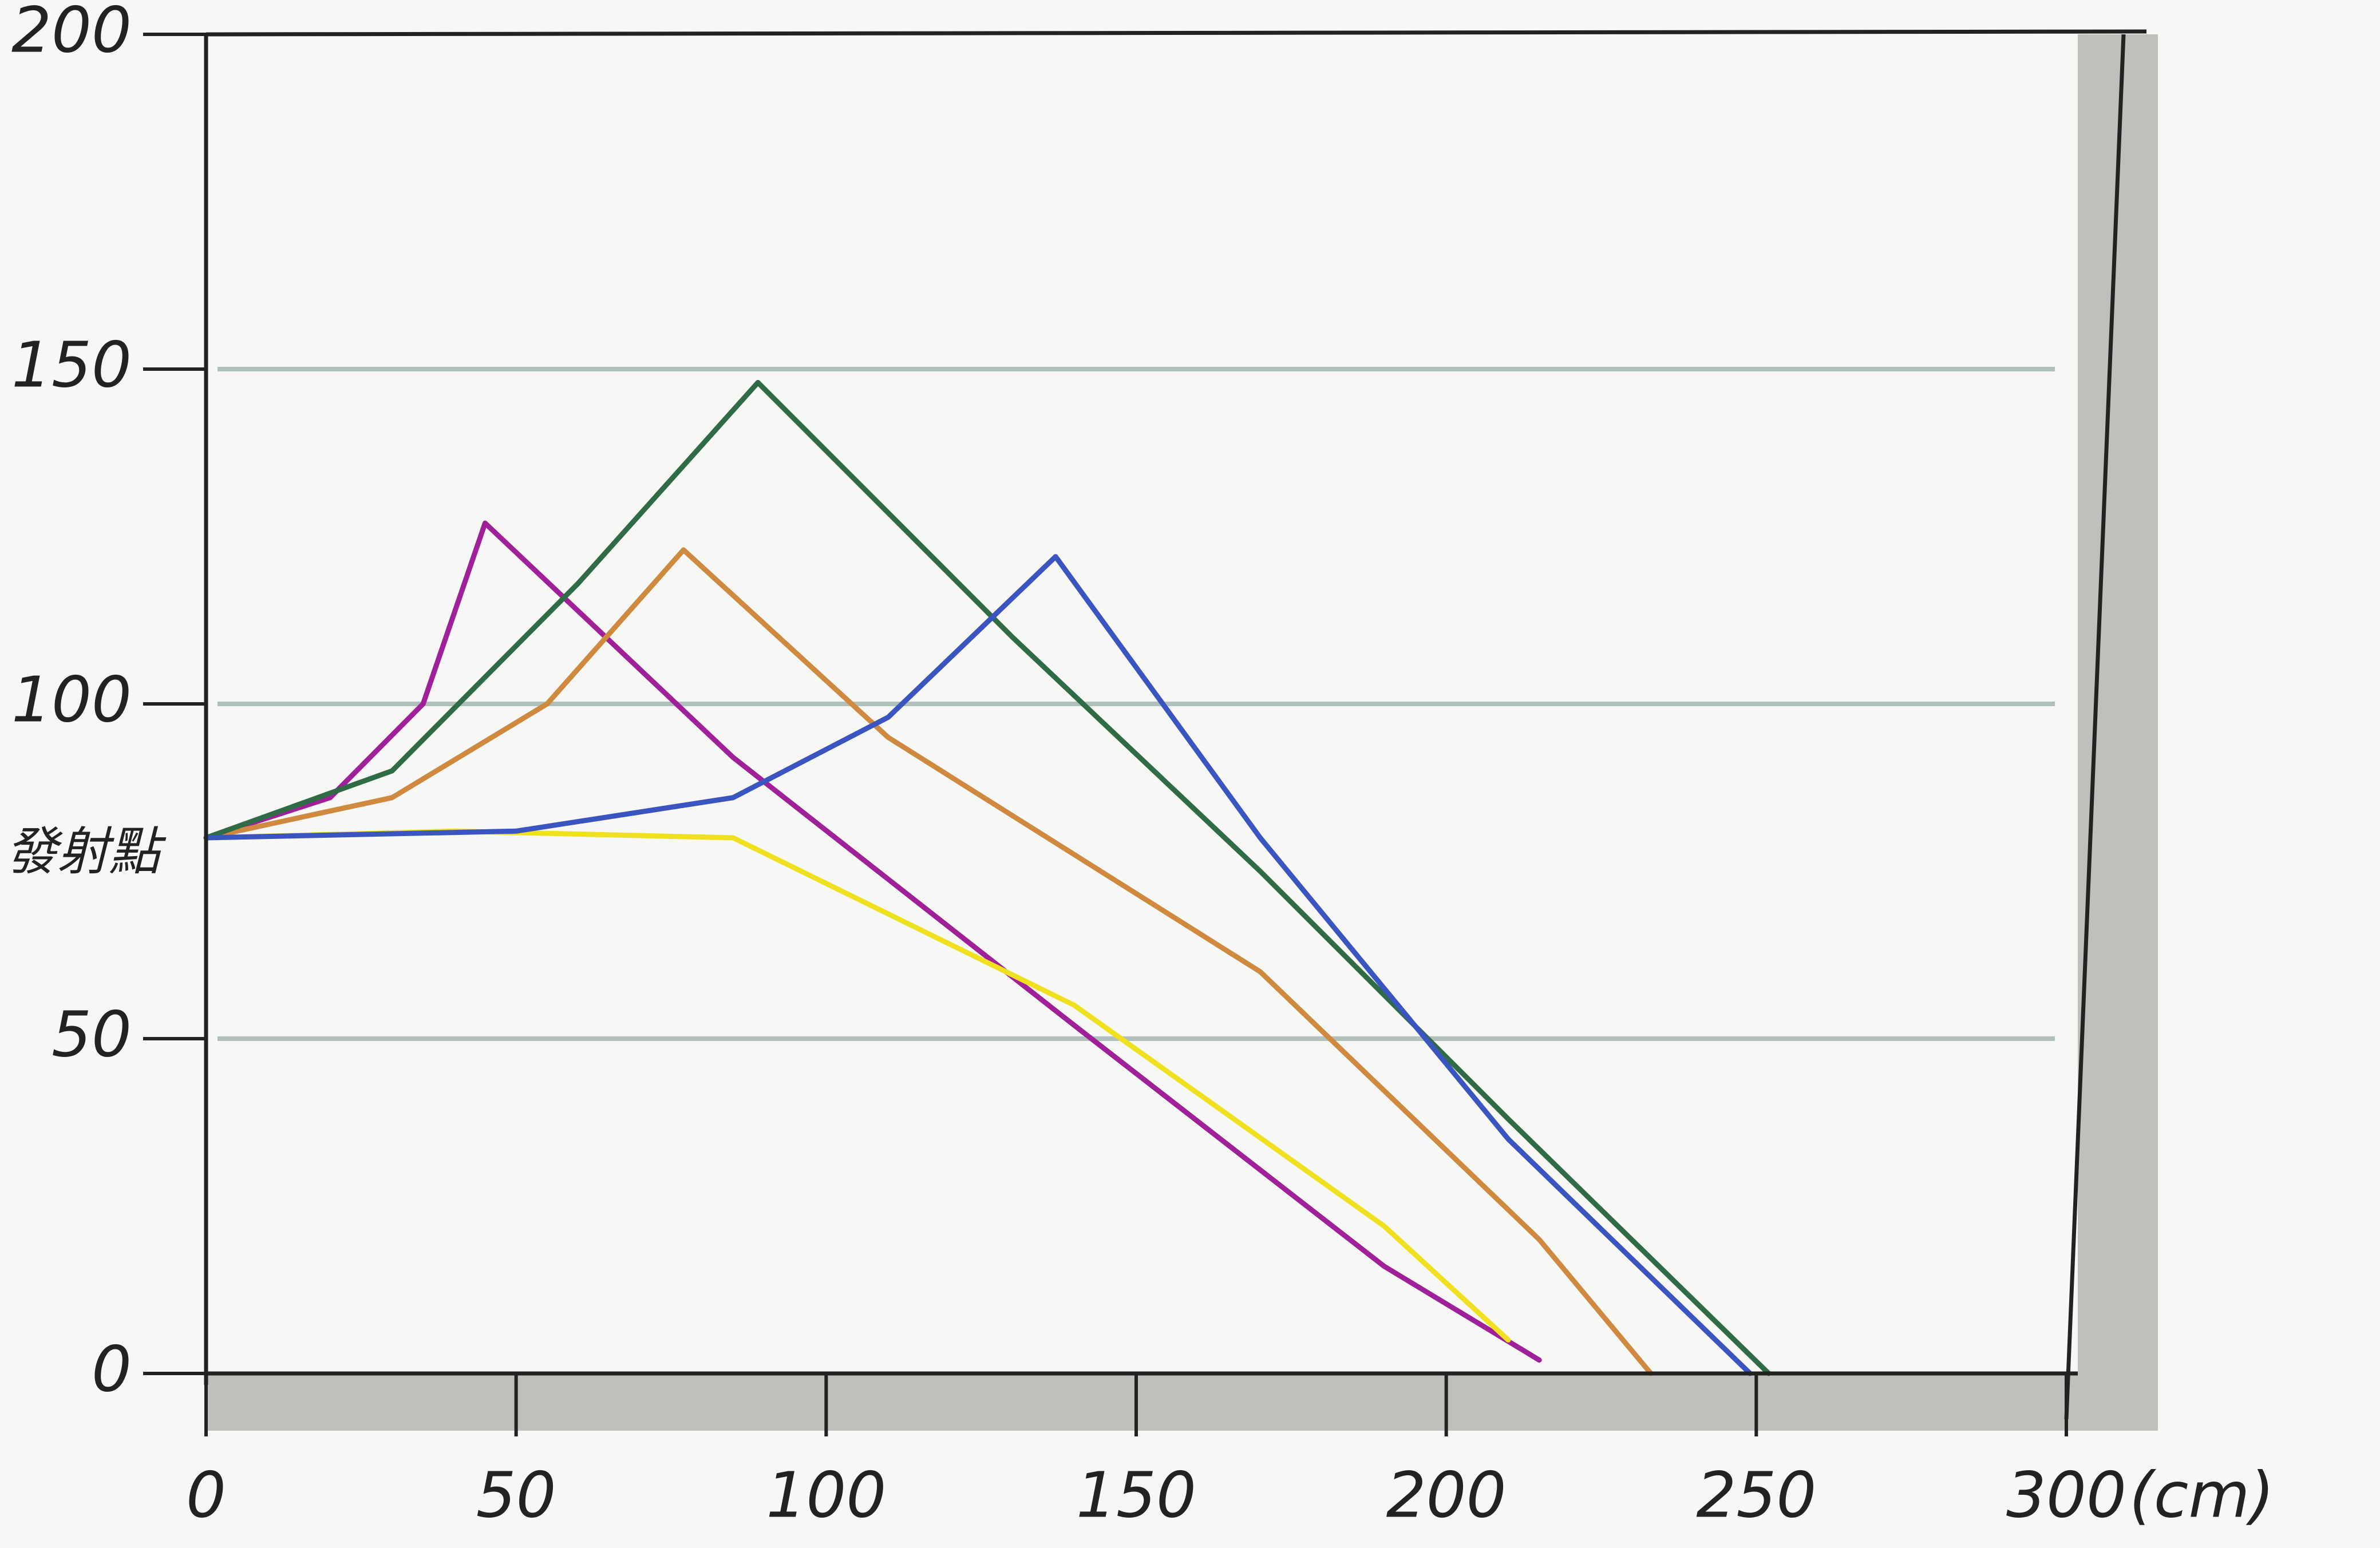  I want to click on y-tick-label: 50, so click(92, 1034).